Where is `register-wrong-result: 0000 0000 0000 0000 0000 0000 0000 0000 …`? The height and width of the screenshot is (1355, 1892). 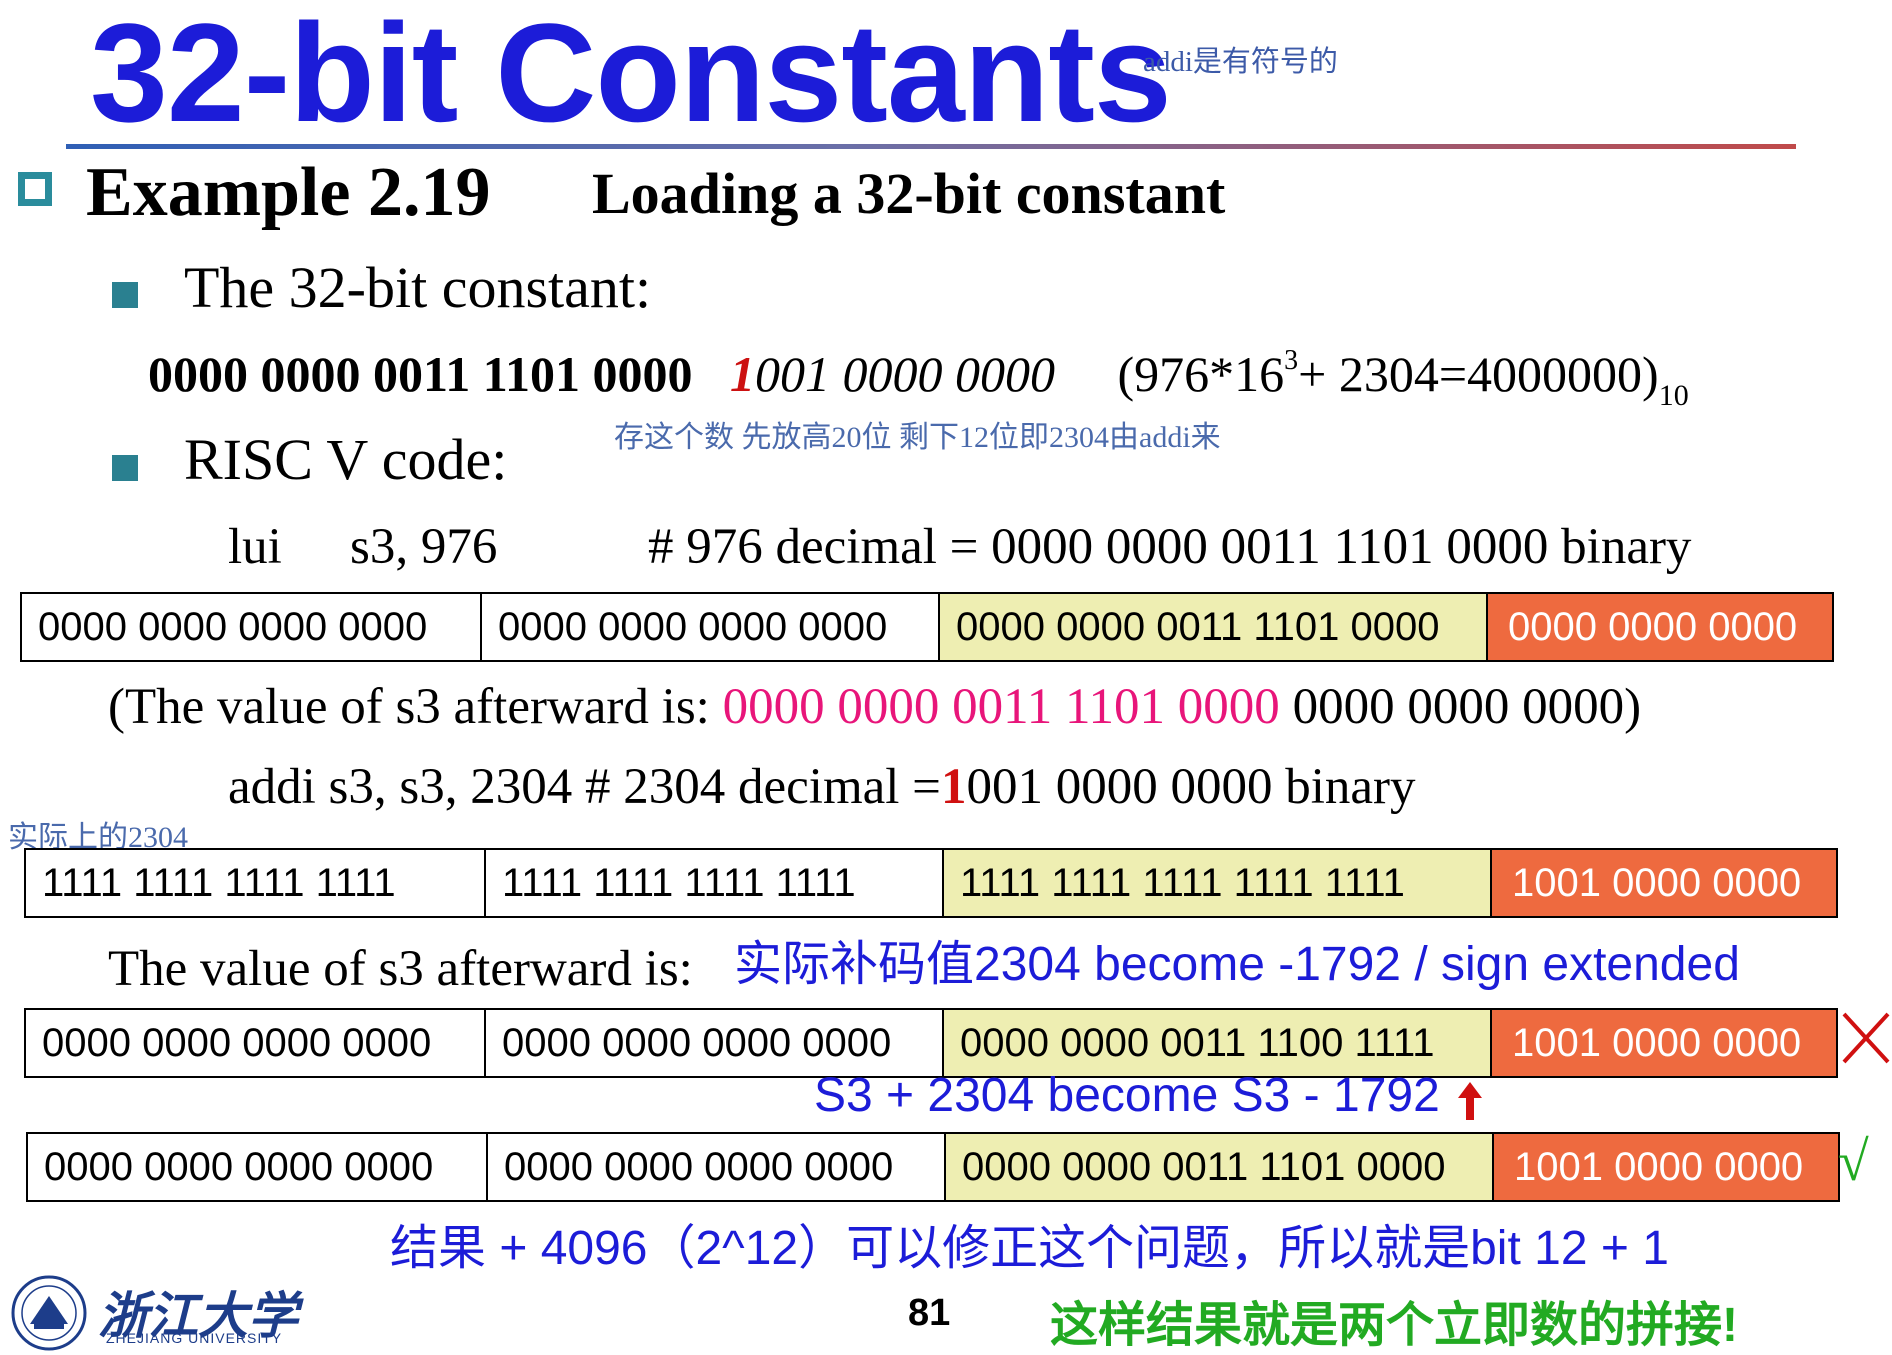 register-wrong-result: 0000 0000 0000 0000 0000 0000 0000 0000 … is located at coordinates (931, 1043).